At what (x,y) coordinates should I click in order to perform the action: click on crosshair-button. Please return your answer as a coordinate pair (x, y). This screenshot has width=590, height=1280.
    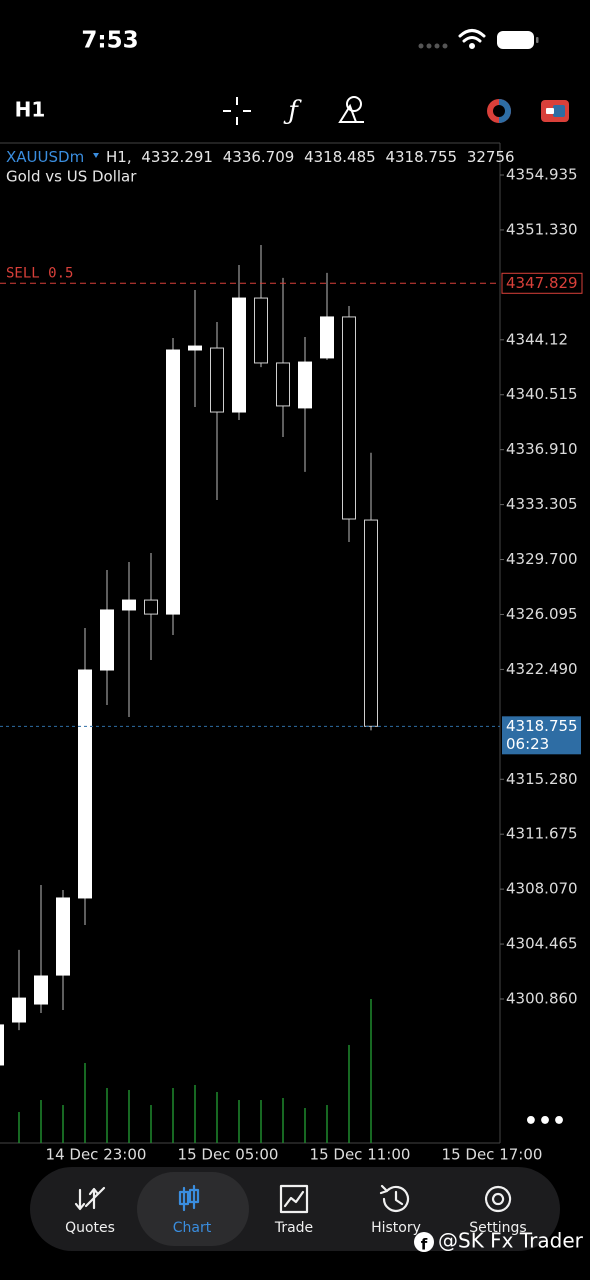
    Looking at the image, I should click on (237, 111).